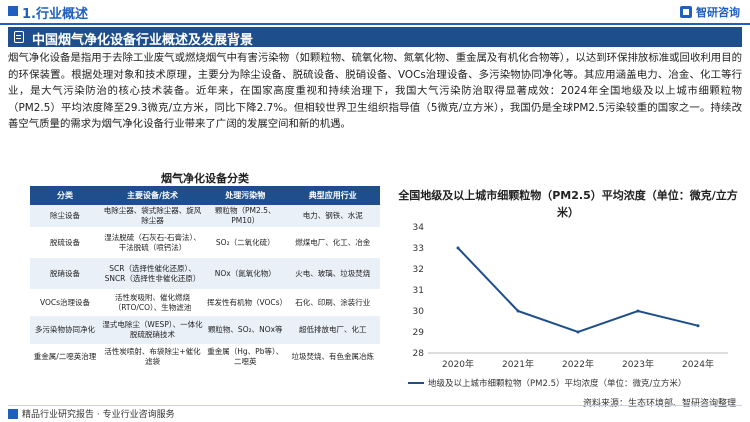  Describe the element at coordinates (332, 302) in the screenshot. I see `table-cell: 石化、印刷、涂装行业` at that location.